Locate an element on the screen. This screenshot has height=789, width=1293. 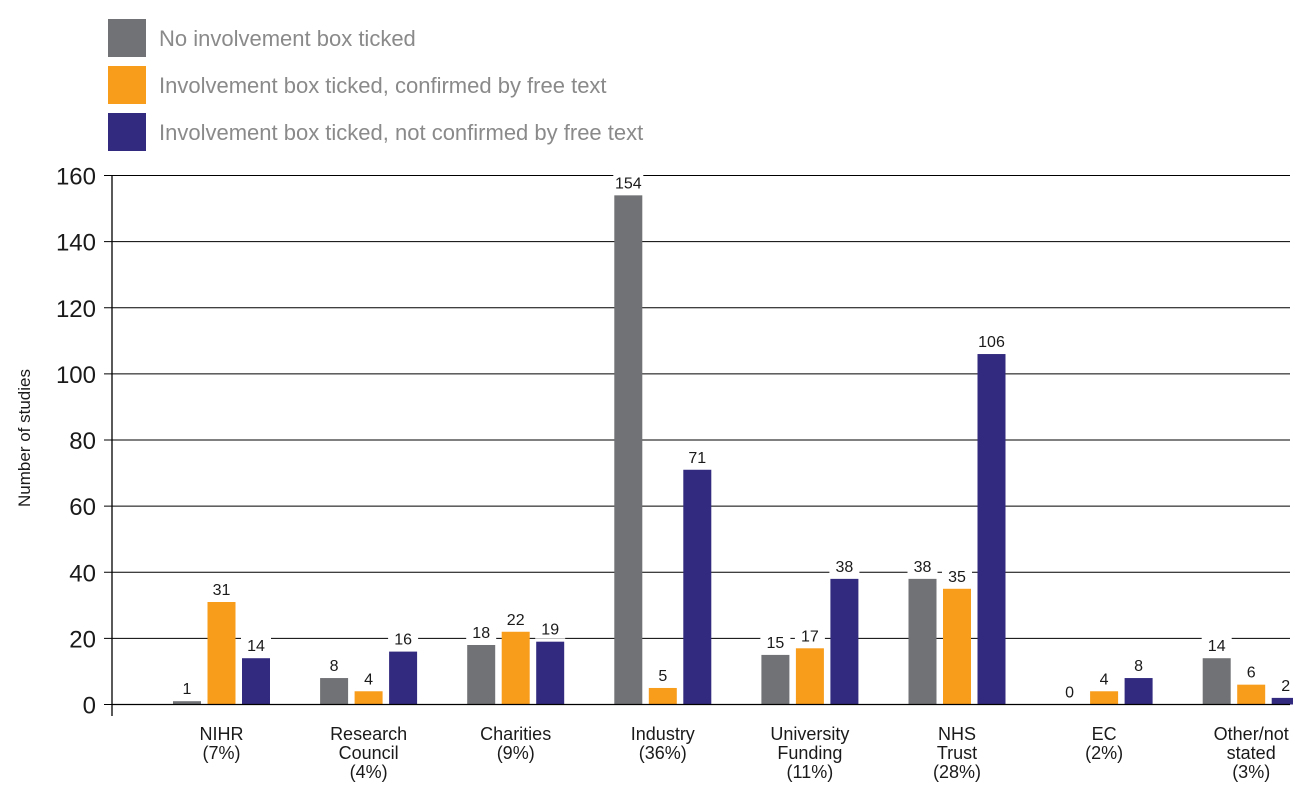
x-category-label: Funding is located at coordinates (809, 753).